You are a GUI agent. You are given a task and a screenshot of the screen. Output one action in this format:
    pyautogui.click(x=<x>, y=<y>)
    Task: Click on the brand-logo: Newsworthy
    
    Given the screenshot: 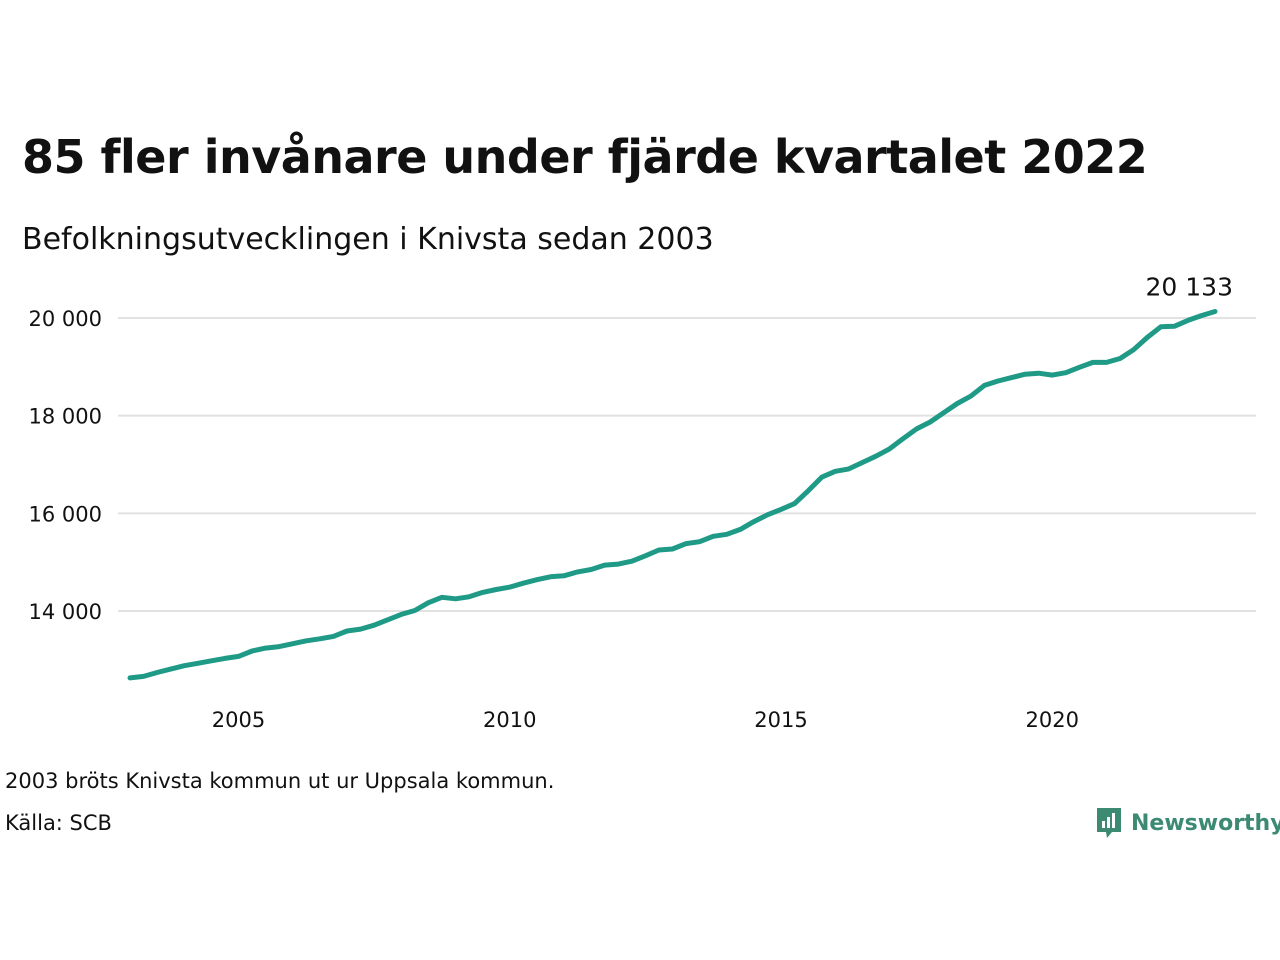 What is the action you would take?
    pyautogui.click(x=1187, y=823)
    